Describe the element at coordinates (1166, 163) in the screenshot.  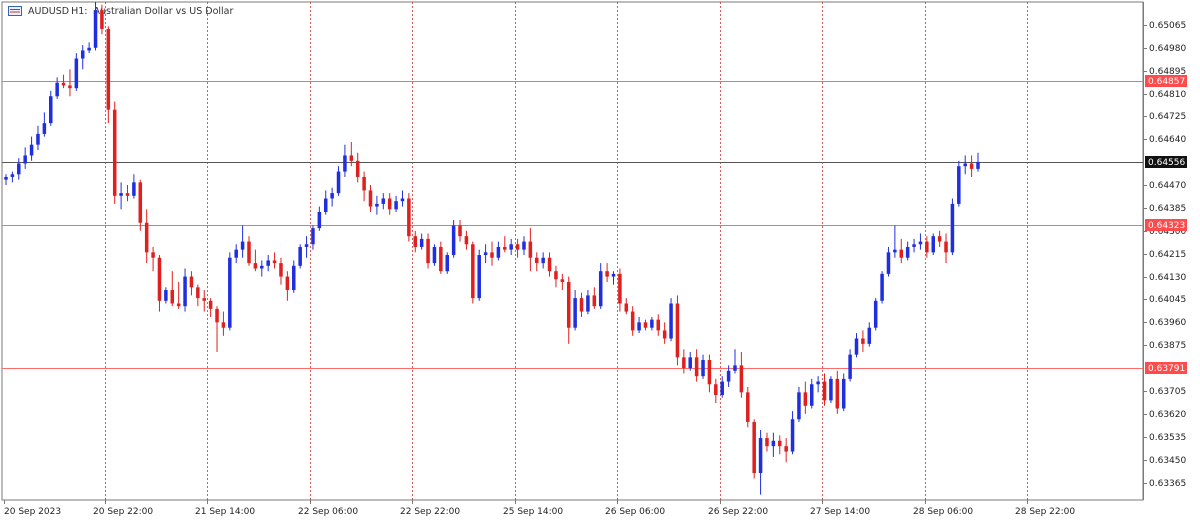
I see `price-level-tag-label: 0.64556` at that location.